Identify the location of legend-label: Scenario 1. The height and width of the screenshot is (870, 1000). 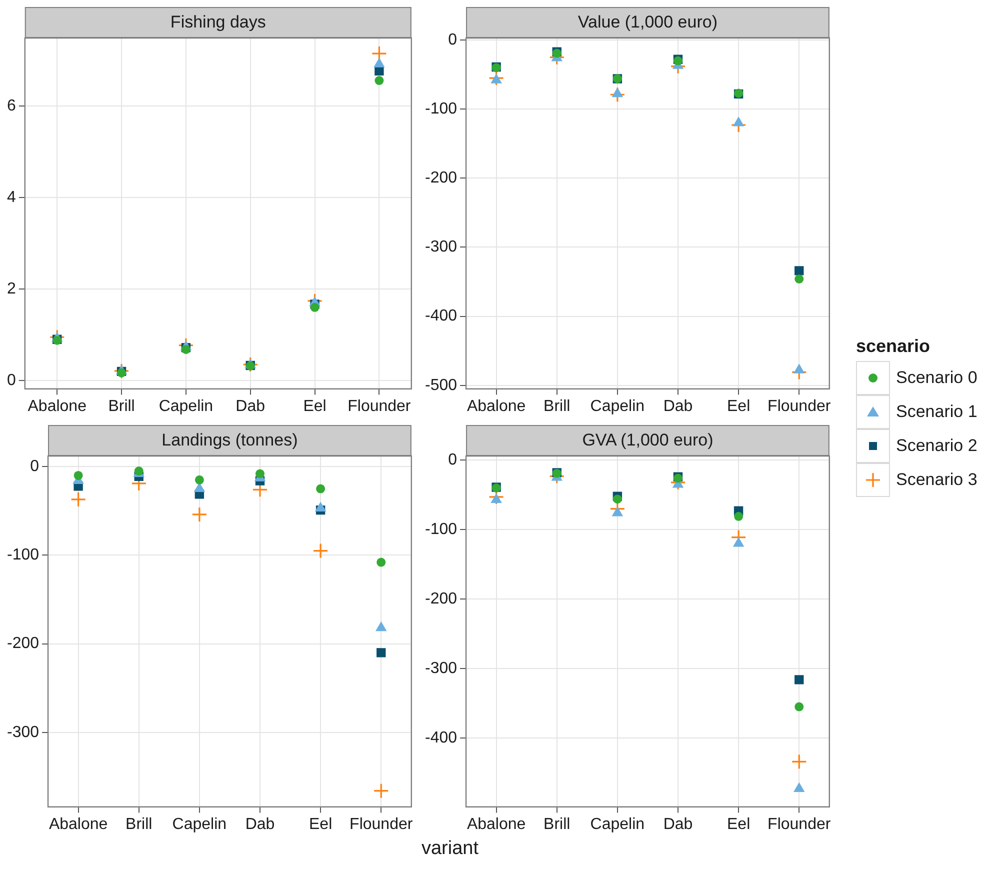
(937, 412).